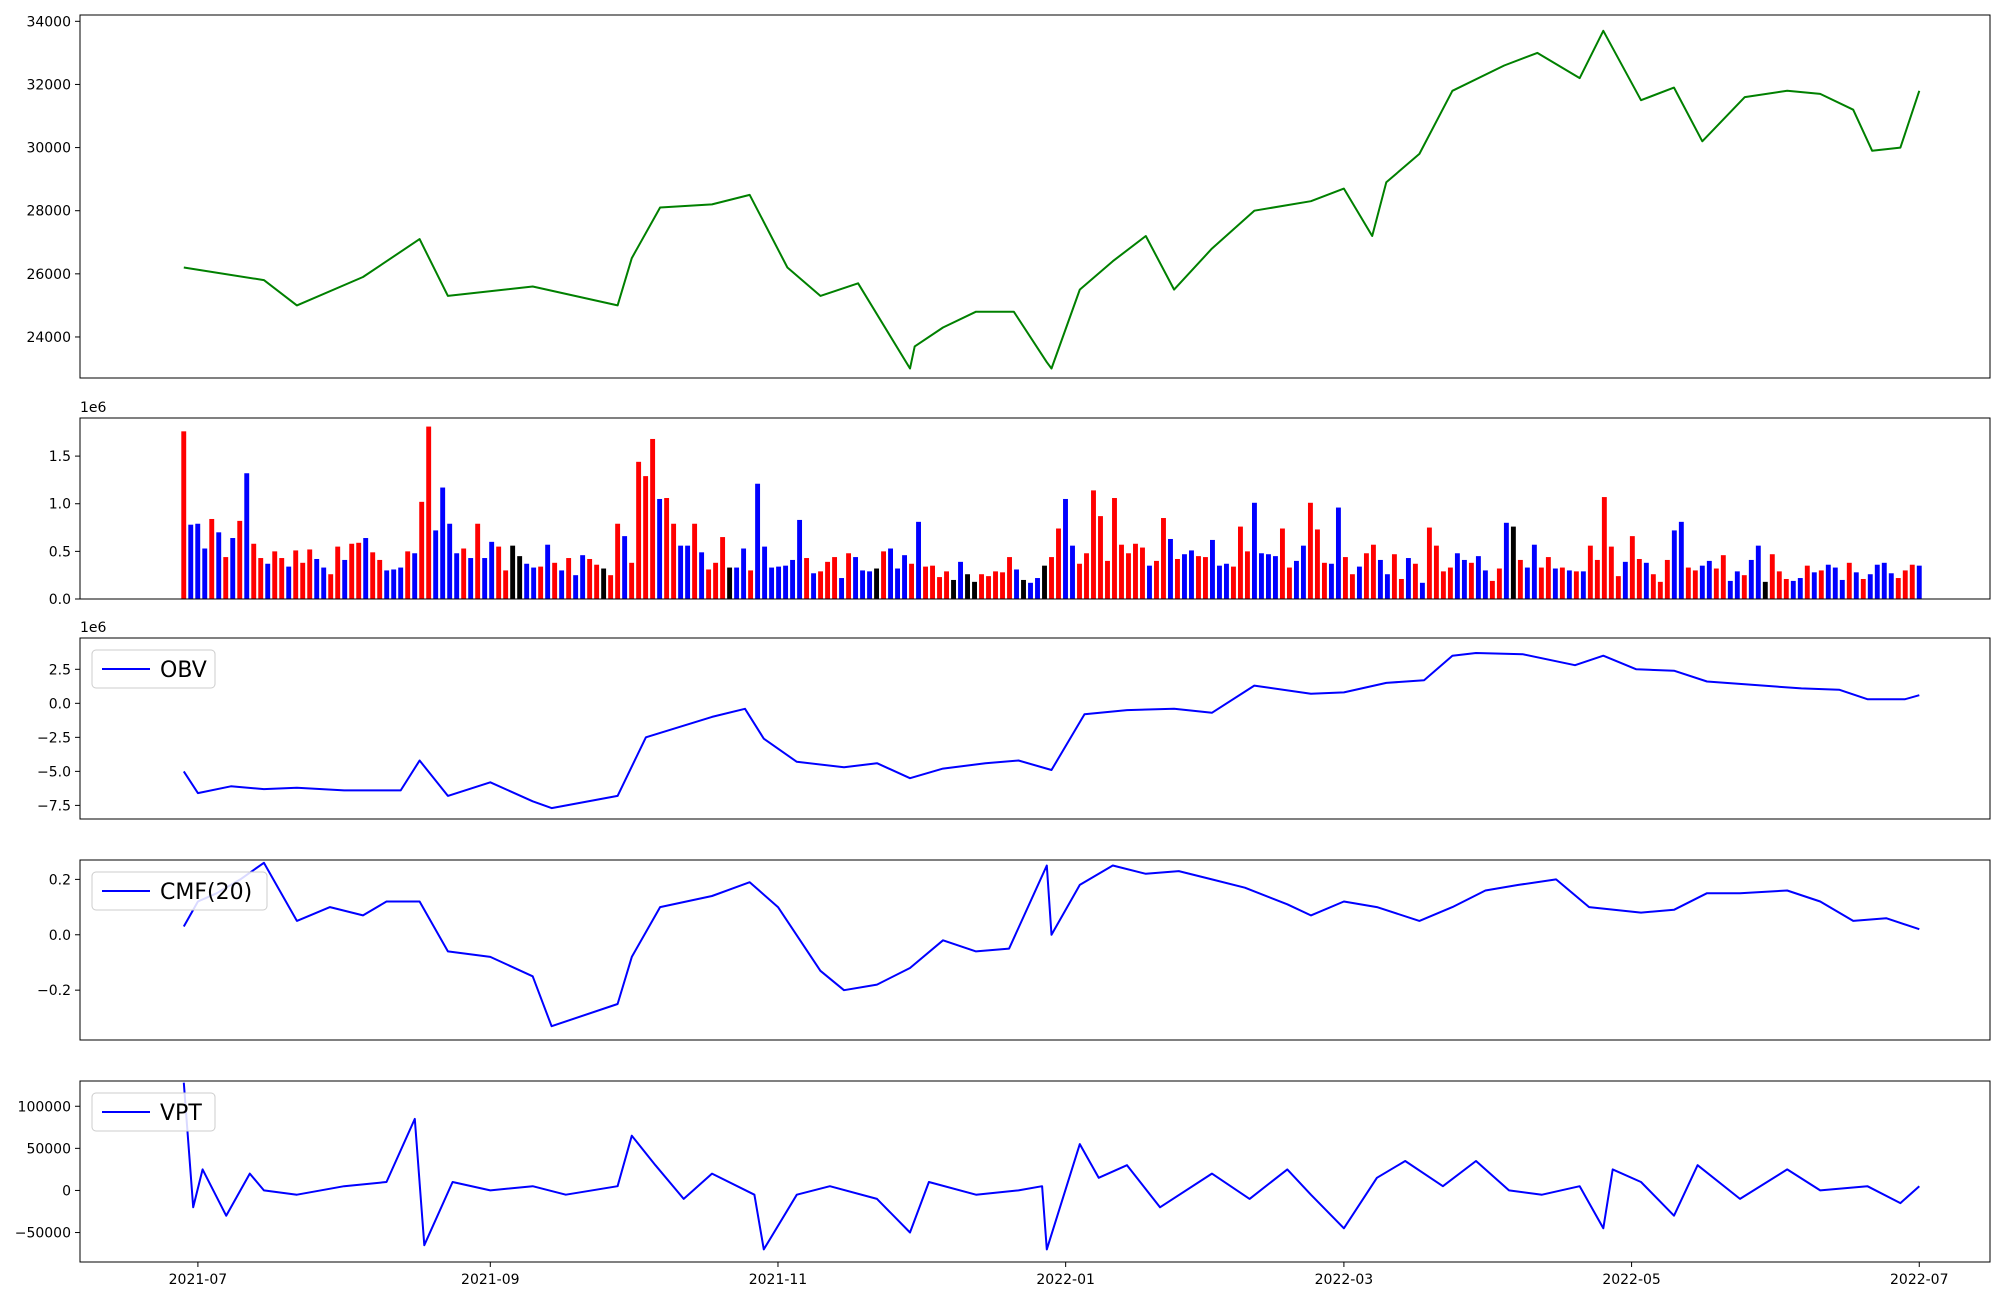 The image size is (2000, 1300). I want to click on y-tick-label: 30000, so click(48, 149).